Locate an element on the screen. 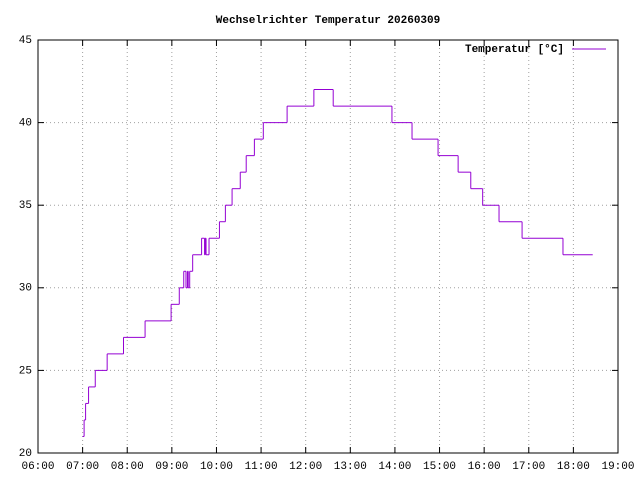  y-tick-label: 20 is located at coordinates (25, 454).